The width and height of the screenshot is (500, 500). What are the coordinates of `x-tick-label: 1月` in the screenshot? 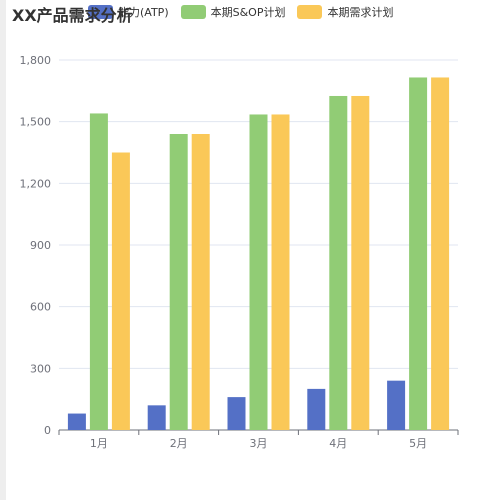 It's located at (99, 443).